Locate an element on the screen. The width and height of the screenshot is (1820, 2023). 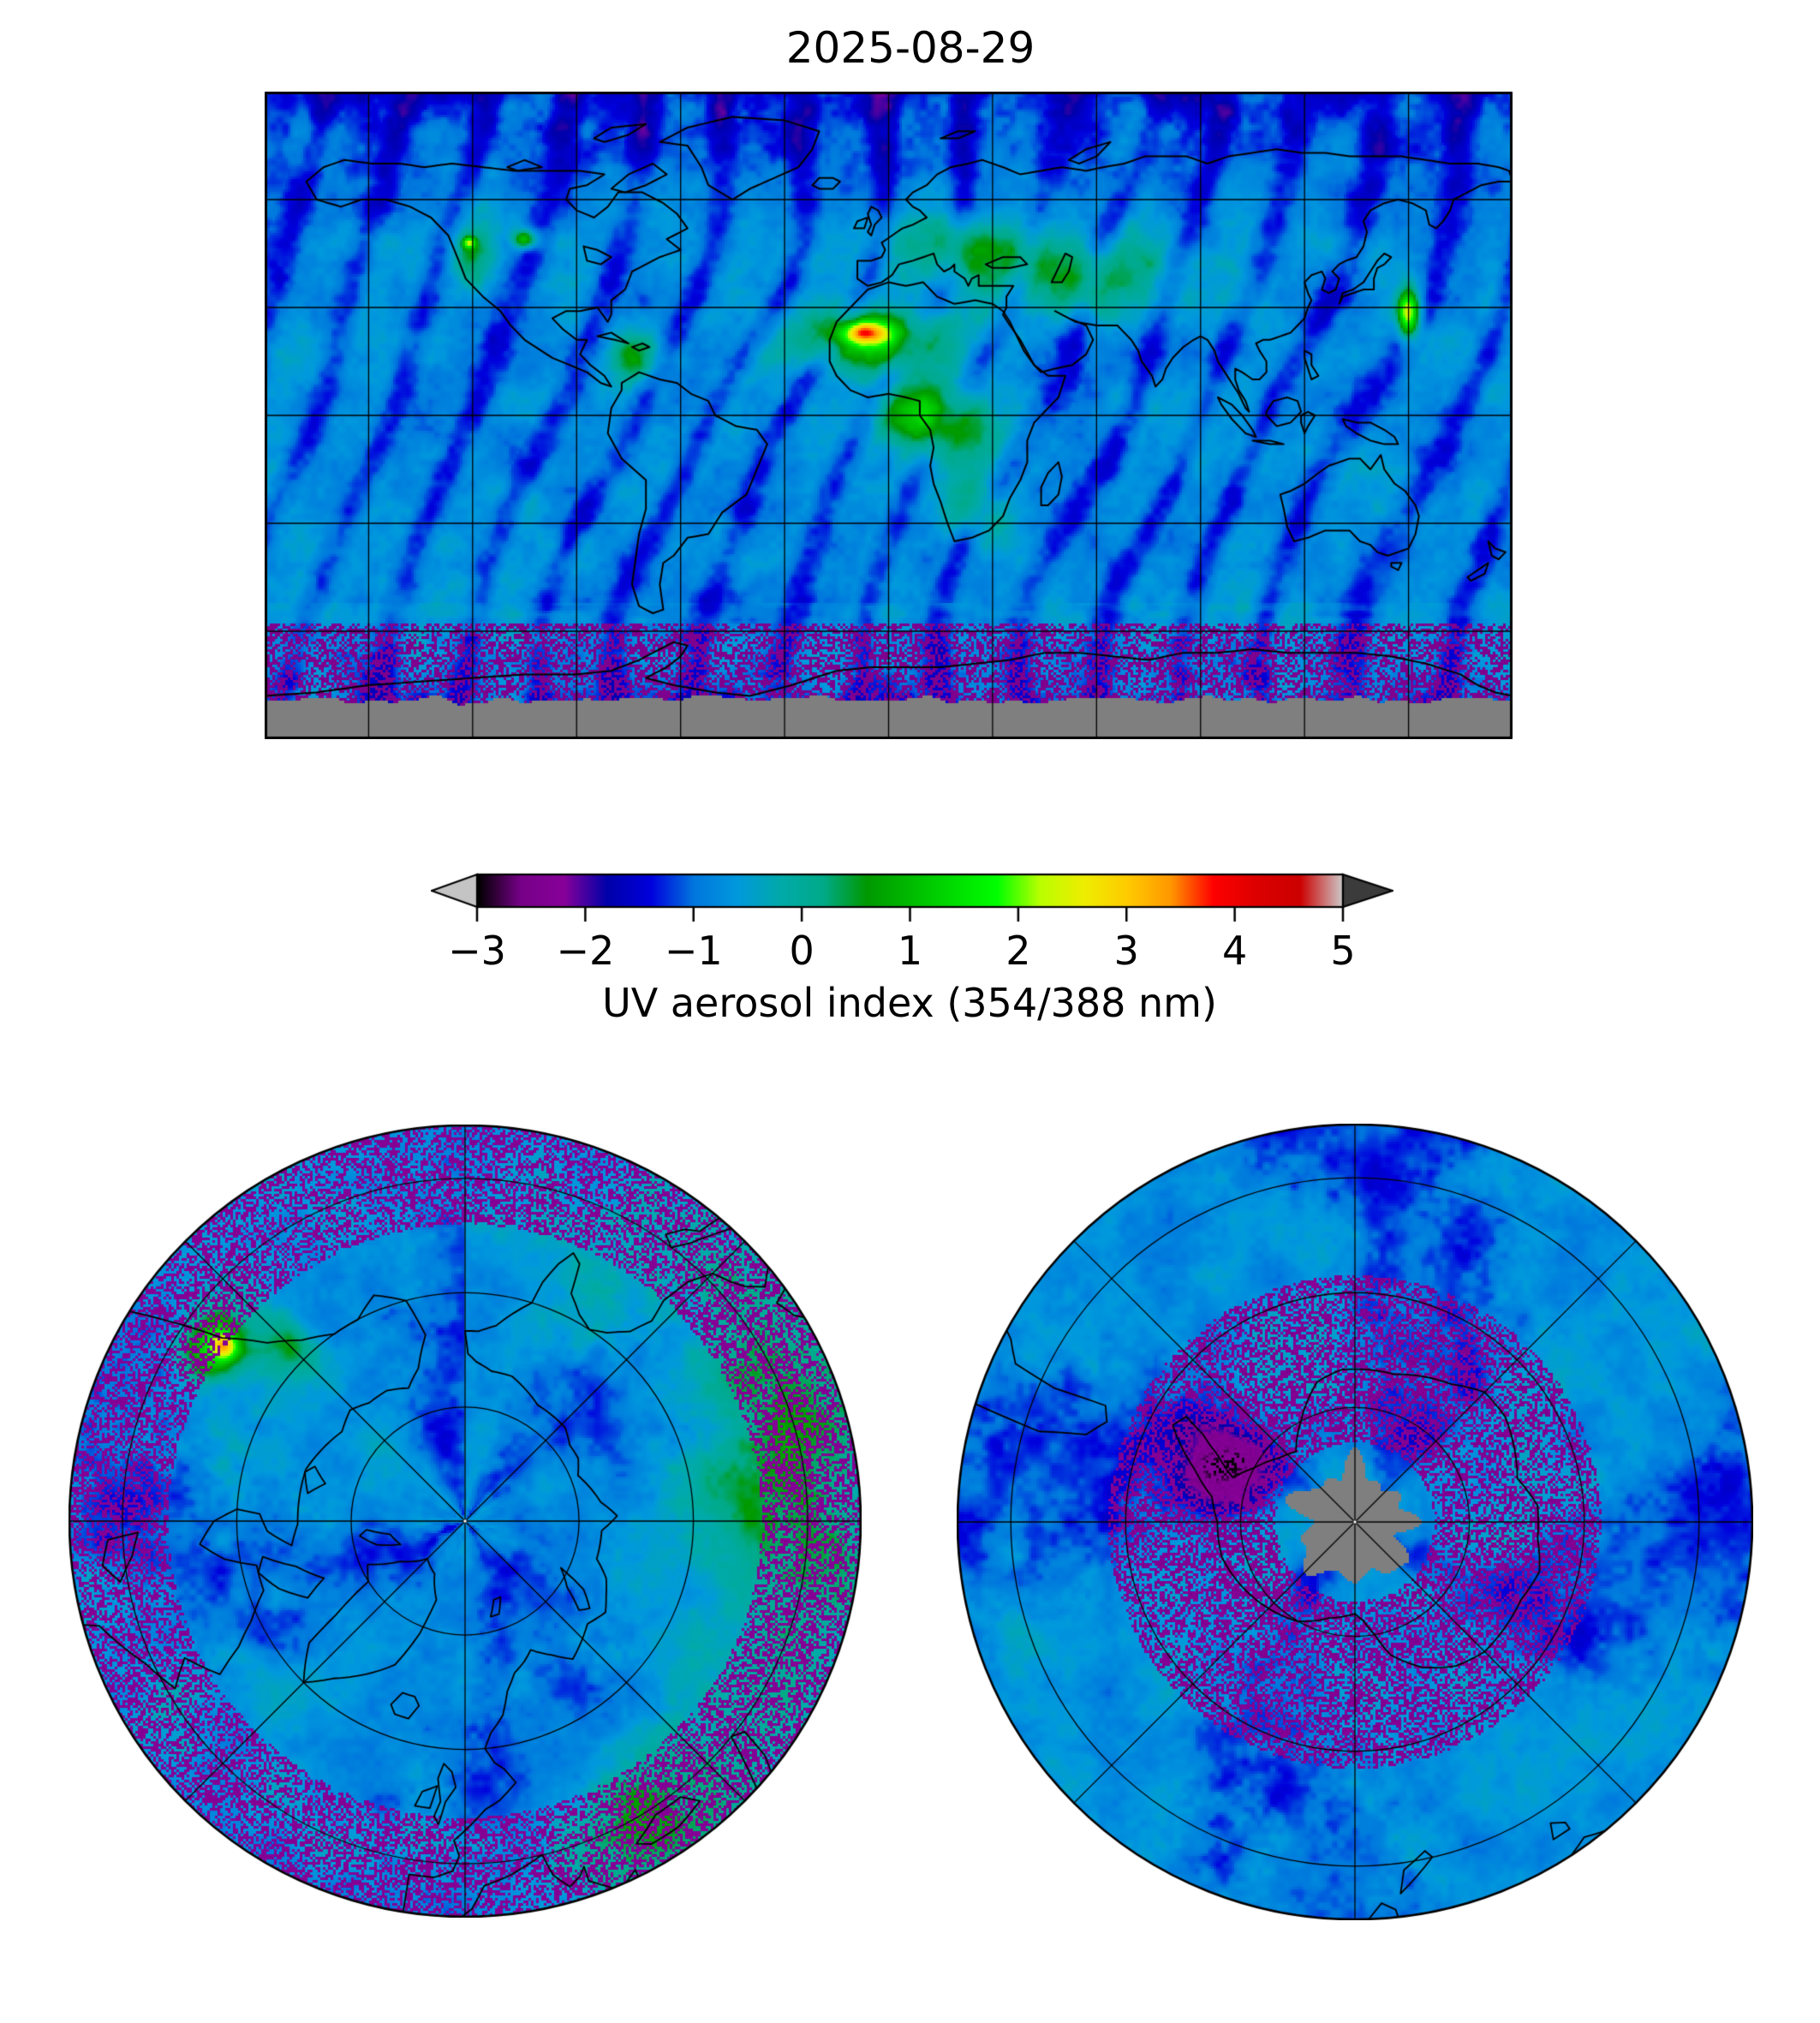
colorbar-tick-label: −2 is located at coordinates (585, 951).